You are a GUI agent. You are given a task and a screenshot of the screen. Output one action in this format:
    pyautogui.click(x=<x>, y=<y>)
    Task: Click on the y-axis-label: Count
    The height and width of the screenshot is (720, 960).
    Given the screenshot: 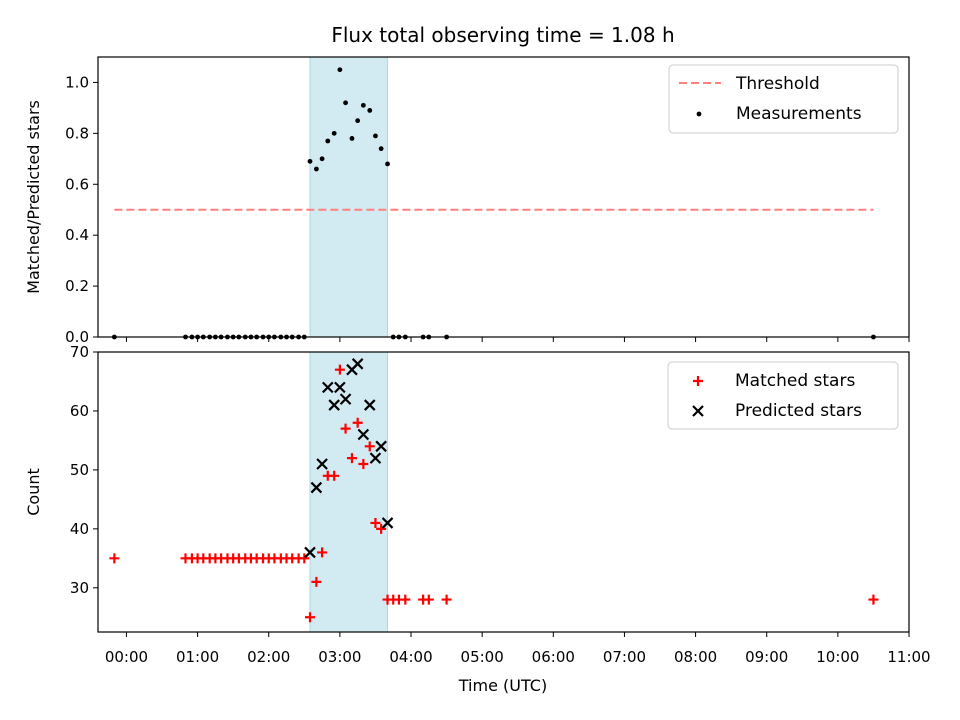 What is the action you would take?
    pyautogui.click(x=33, y=492)
    